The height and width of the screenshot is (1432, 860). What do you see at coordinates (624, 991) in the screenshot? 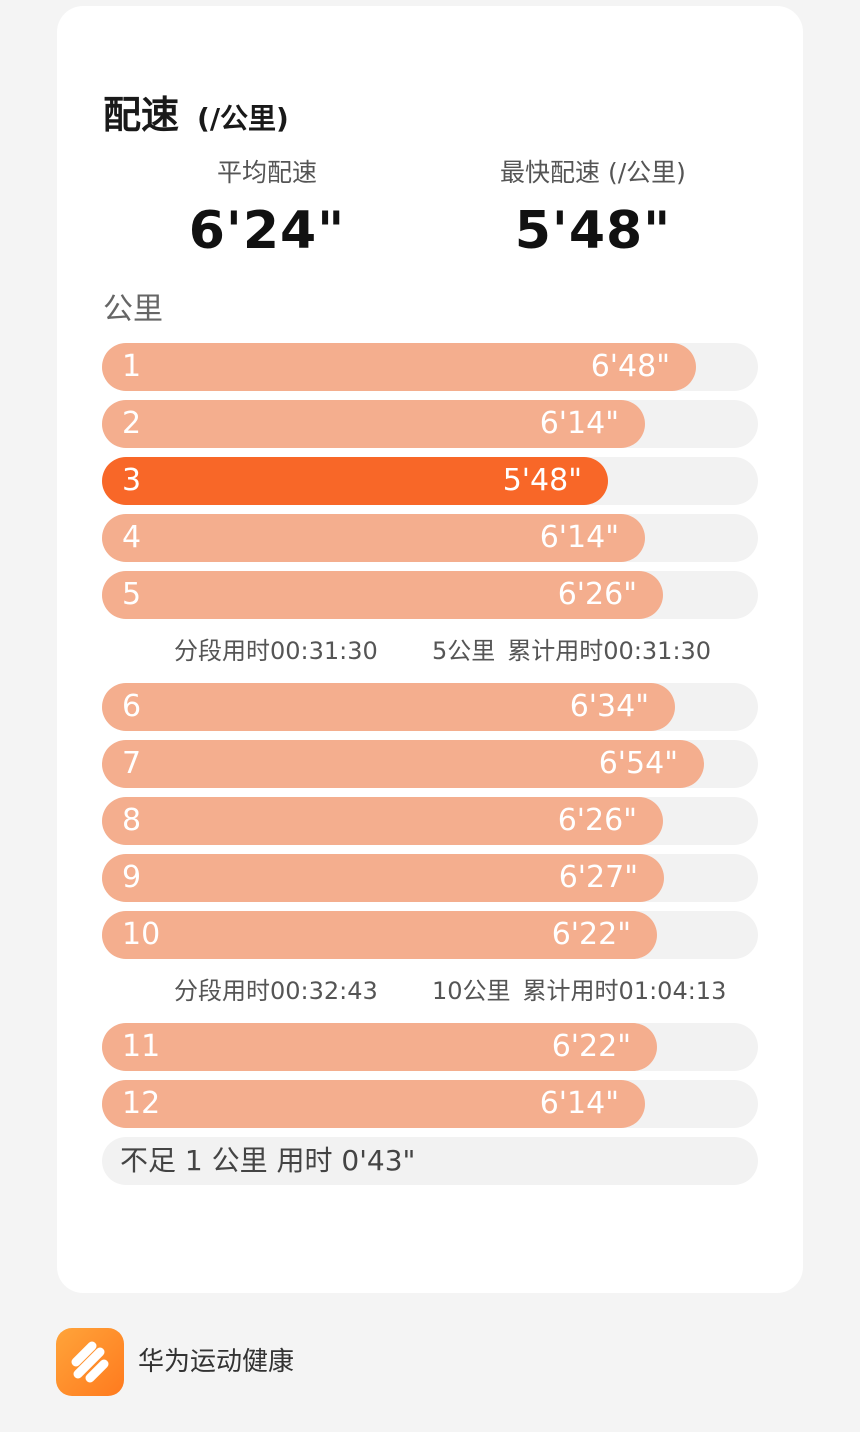
I see `segment-cumulative-time: 累计用时01:04:13` at bounding box center [624, 991].